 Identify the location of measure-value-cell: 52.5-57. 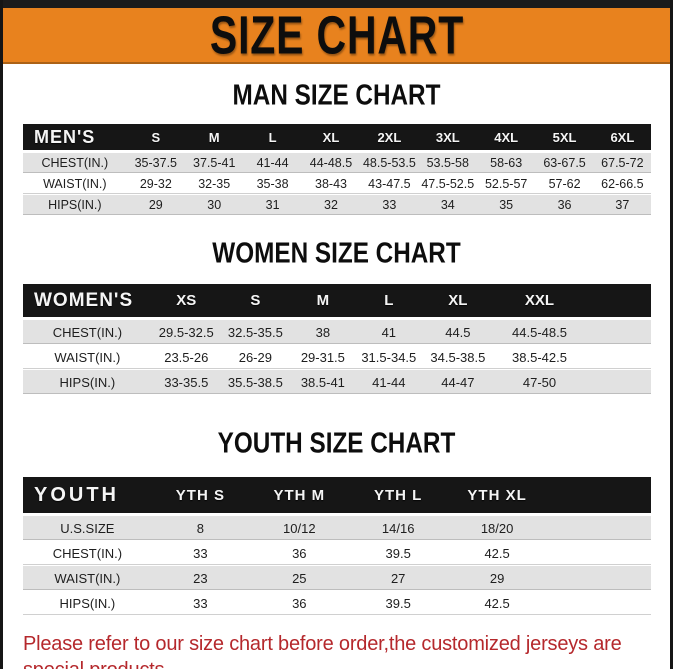
(506, 184).